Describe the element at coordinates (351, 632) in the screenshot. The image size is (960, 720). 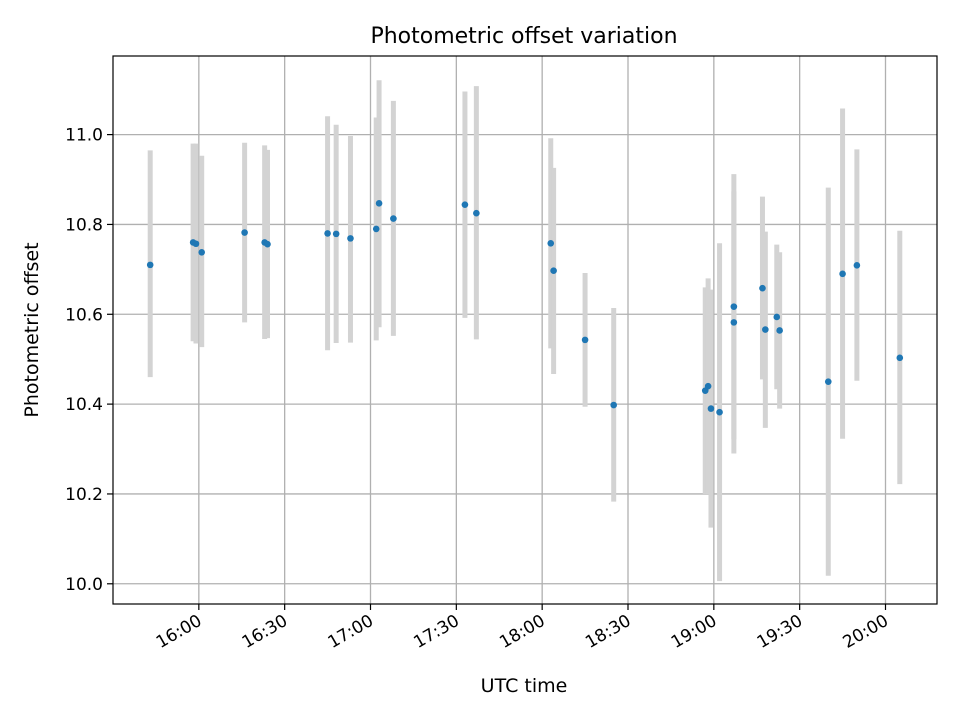
I see `x-tick-label: 17:00` at that location.